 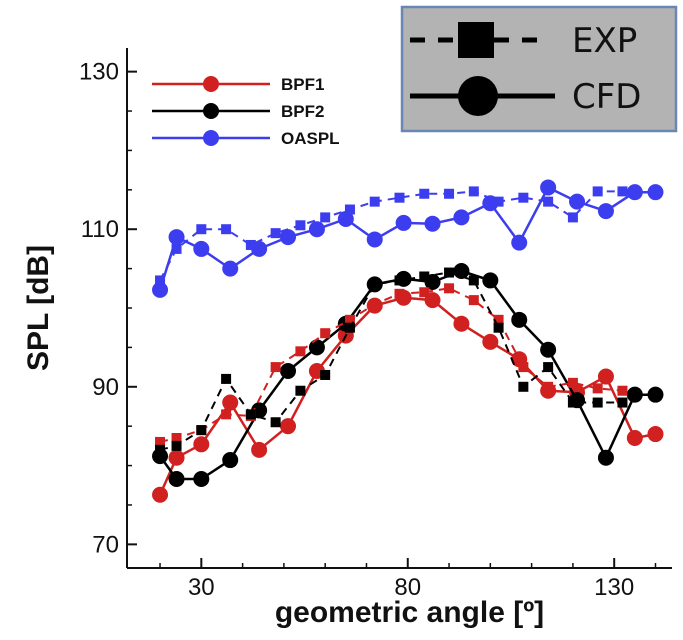 I want to click on legend-label-bpf1: BPF1, so click(x=302, y=84).